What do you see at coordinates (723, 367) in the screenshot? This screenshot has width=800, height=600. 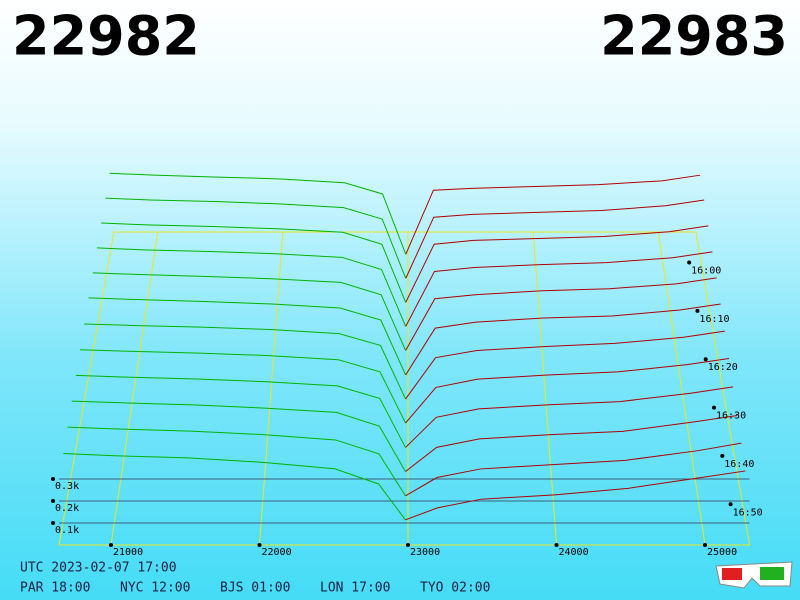 I see `time-tick-label: 16:20` at bounding box center [723, 367].